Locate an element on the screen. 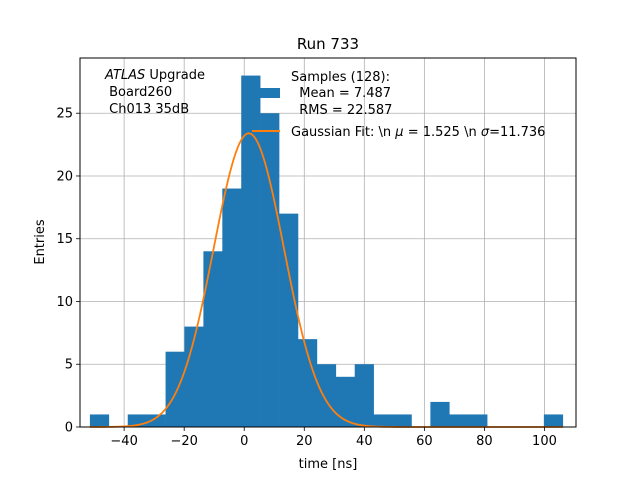  x-tick-label: 100 is located at coordinates (544, 441).